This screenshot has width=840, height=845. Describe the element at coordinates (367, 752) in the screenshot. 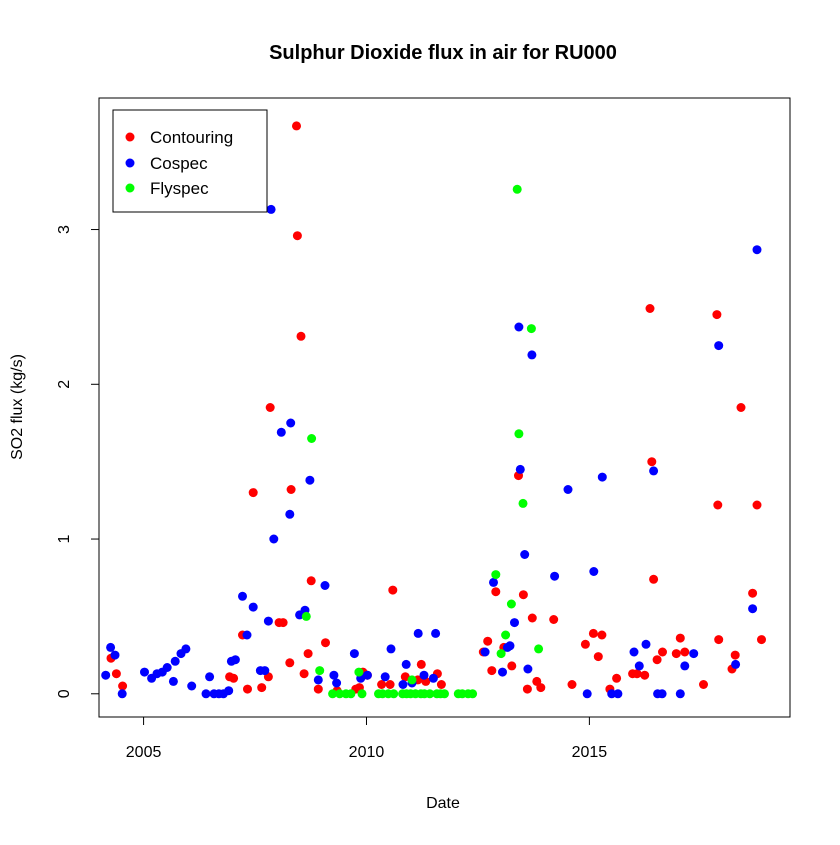

I see `x-tick-label: 2010` at that location.